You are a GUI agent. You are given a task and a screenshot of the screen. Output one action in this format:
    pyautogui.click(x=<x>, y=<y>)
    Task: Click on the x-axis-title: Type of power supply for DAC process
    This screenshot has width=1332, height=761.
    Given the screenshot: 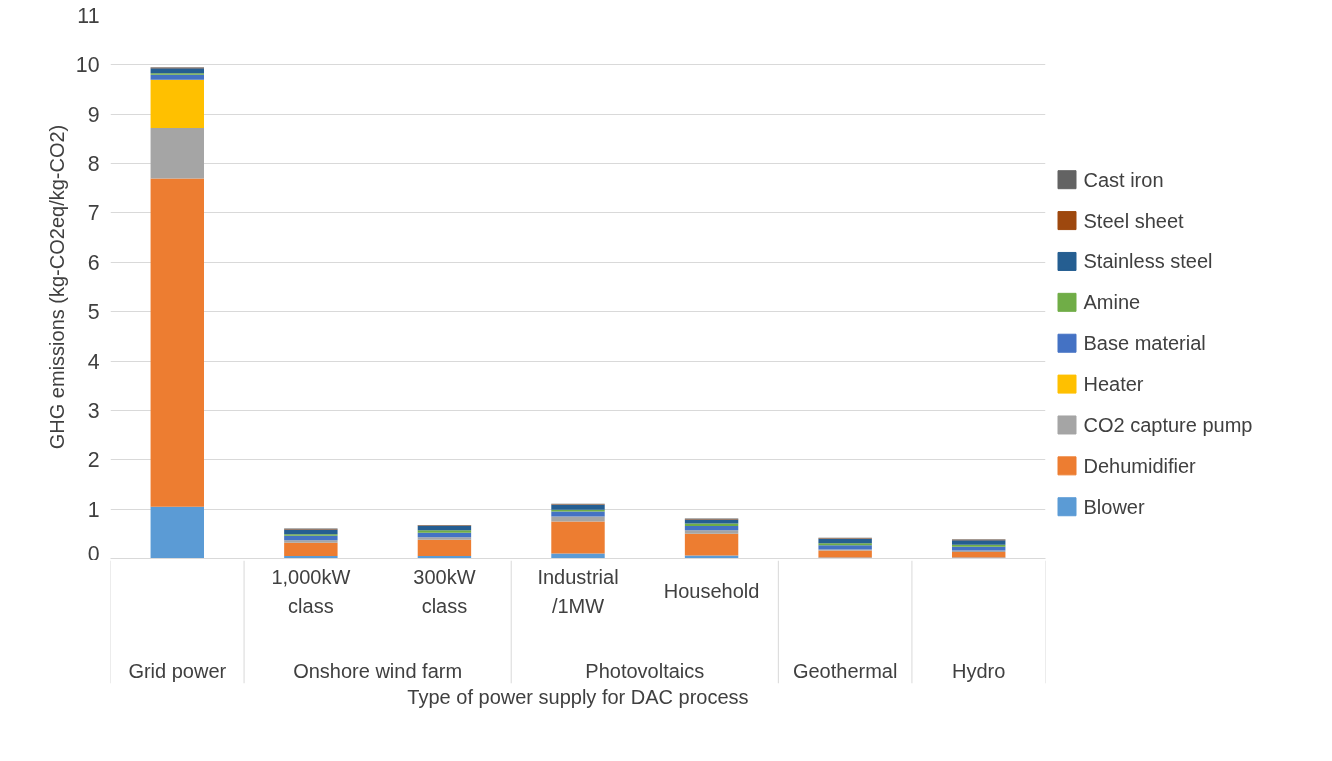 What is the action you would take?
    pyautogui.click(x=578, y=696)
    